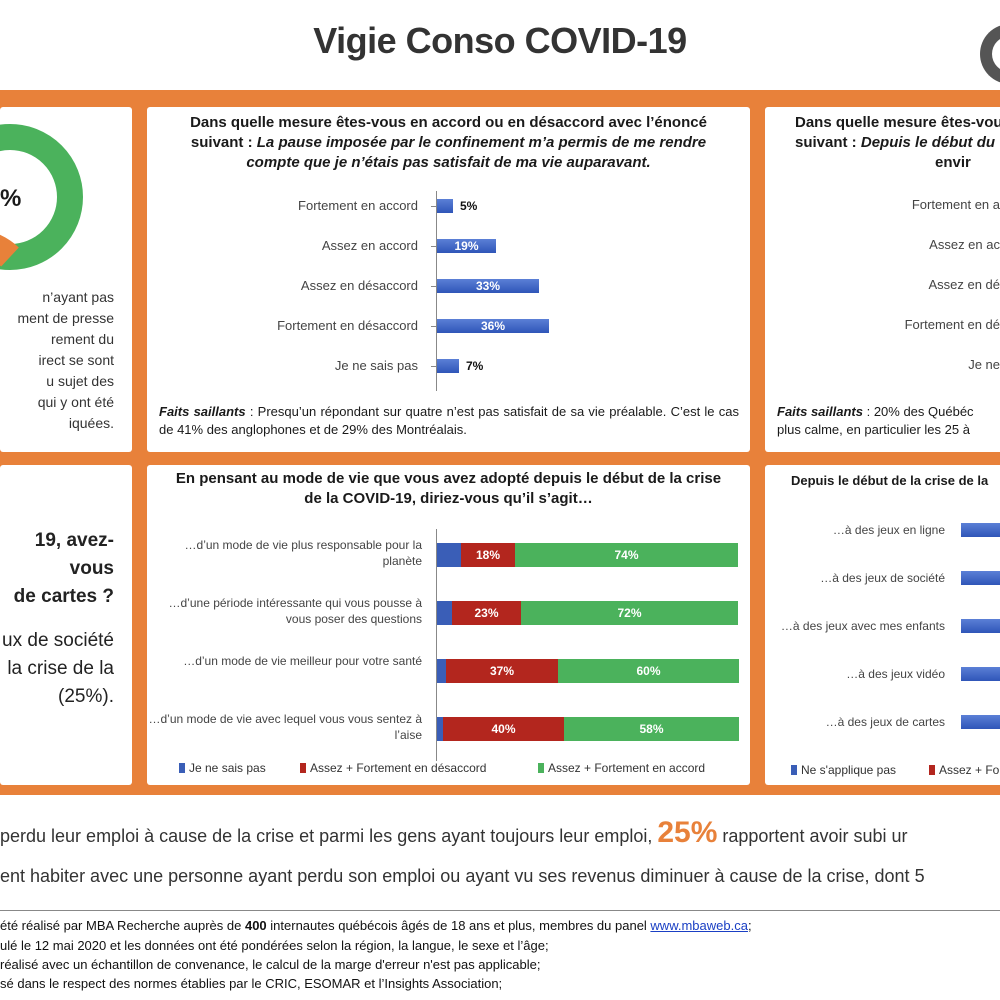 The height and width of the screenshot is (1000, 1000). Describe the element at coordinates (227, 768) in the screenshot. I see `chart2-legend-label: Je ne sais pas` at that location.